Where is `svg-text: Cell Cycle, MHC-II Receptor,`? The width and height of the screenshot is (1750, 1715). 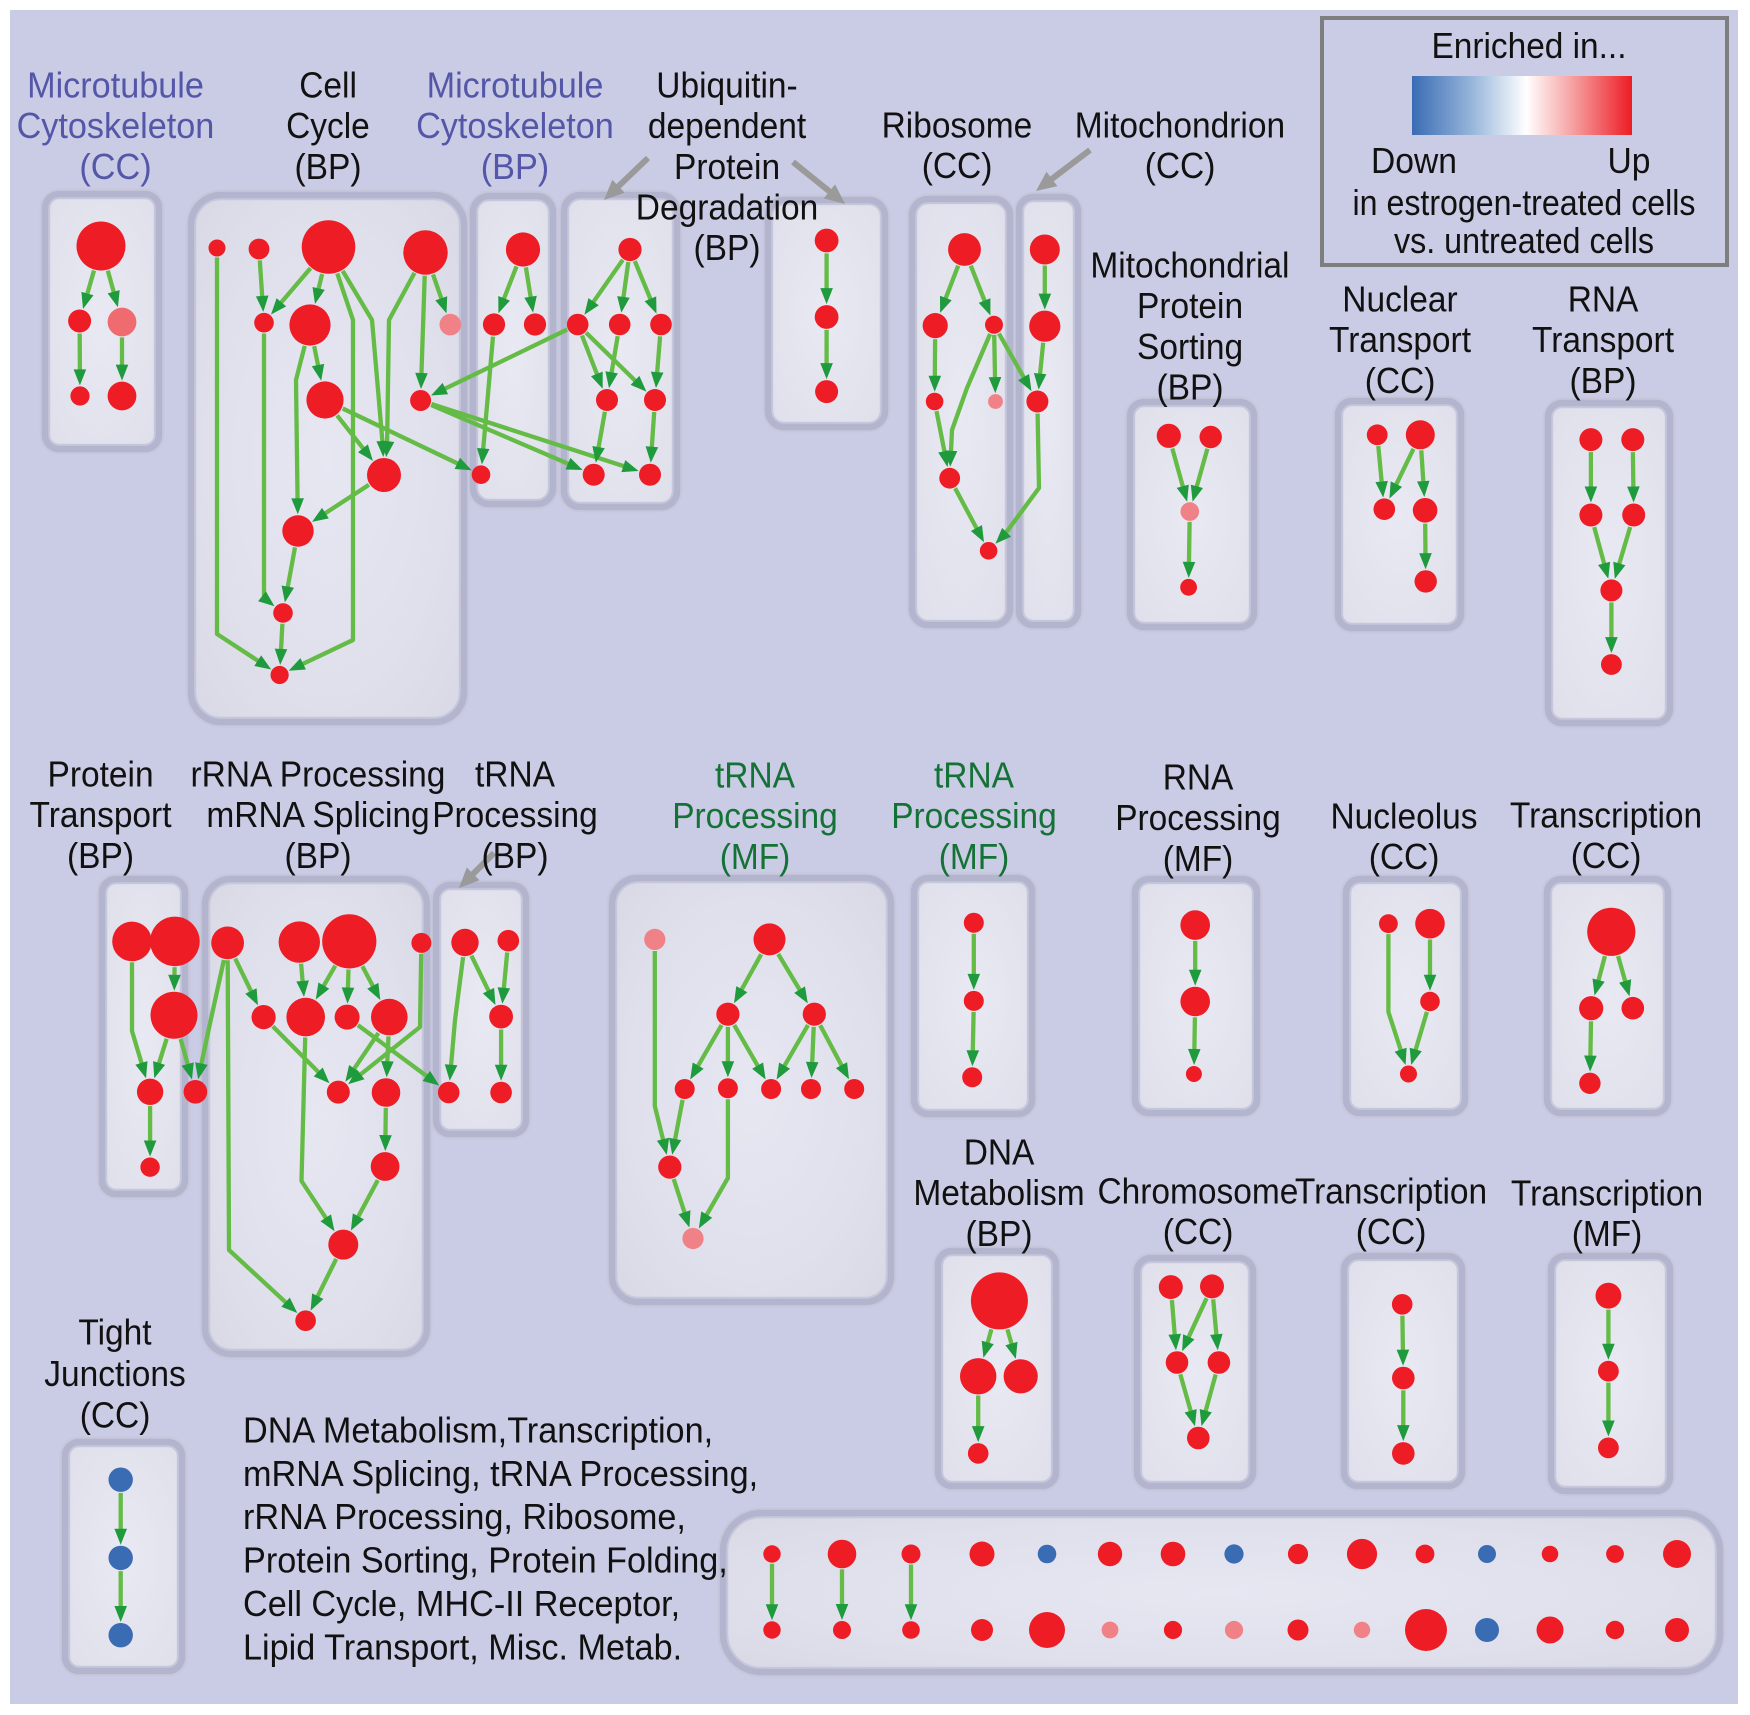
svg-text: Cell Cycle, MHC-II Receptor, is located at coordinates (461, 1603).